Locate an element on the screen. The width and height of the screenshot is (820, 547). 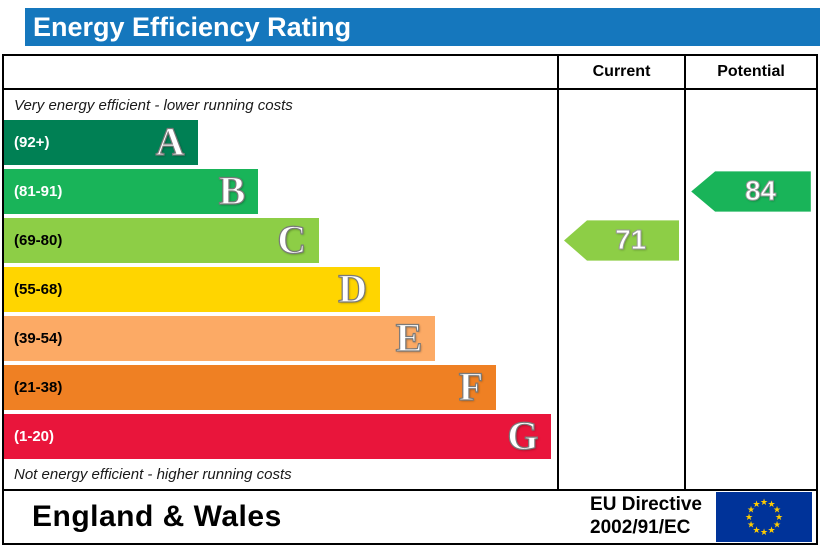
band-bar-D: (55-68) D is located at coordinates (192, 288).